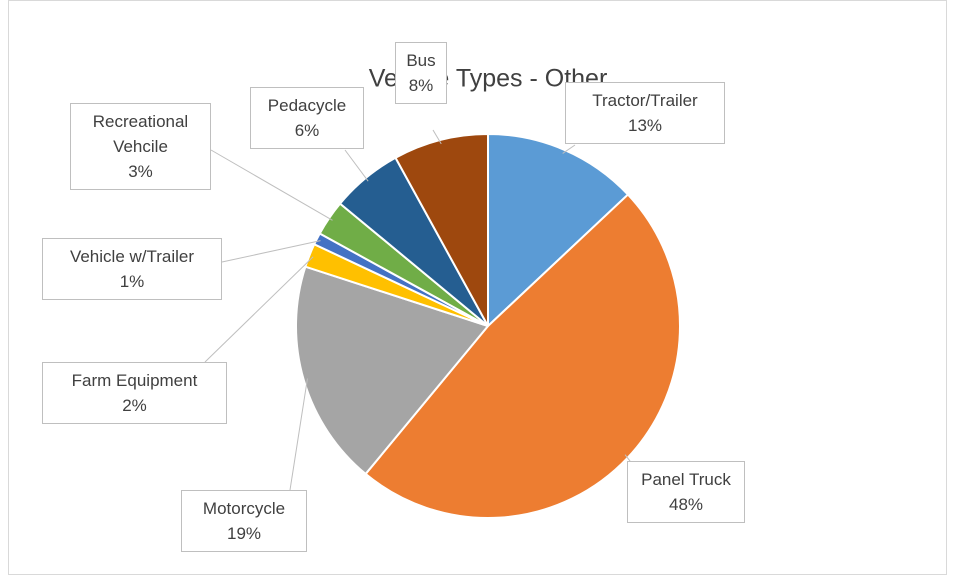 This screenshot has width=956, height=576. Describe the element at coordinates (132, 256) in the screenshot. I see `category-label: Vehicle w/Trailer` at that location.